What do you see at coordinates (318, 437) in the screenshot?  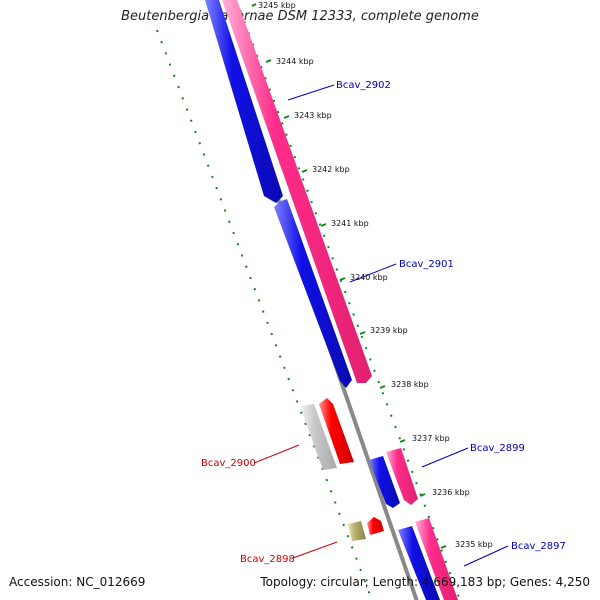 I see `cds-grey` at bounding box center [318, 437].